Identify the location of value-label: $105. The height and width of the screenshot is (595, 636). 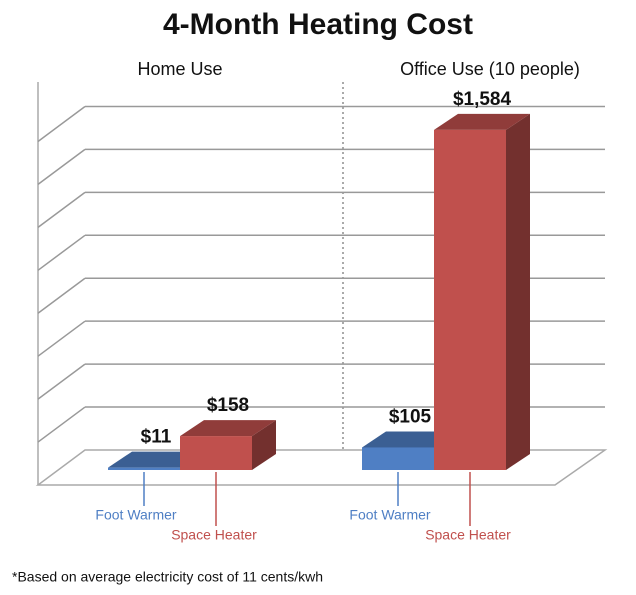
(410, 416).